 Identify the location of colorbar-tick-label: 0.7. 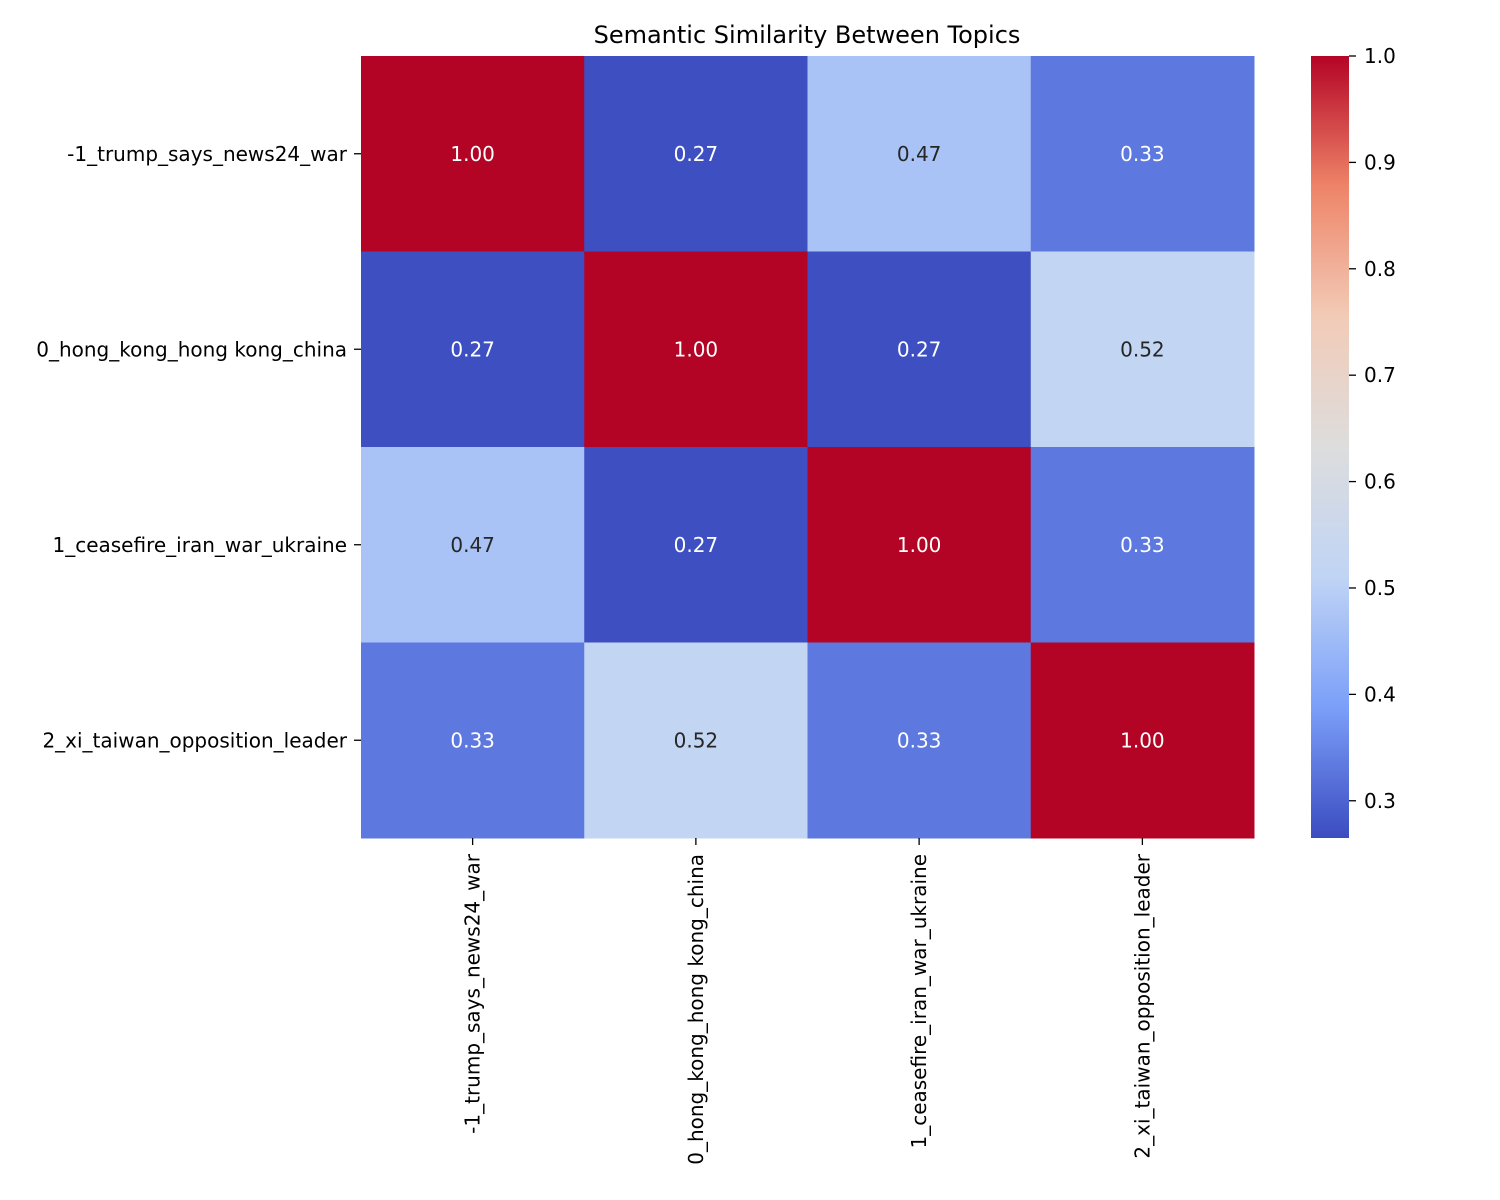
(1380, 375).